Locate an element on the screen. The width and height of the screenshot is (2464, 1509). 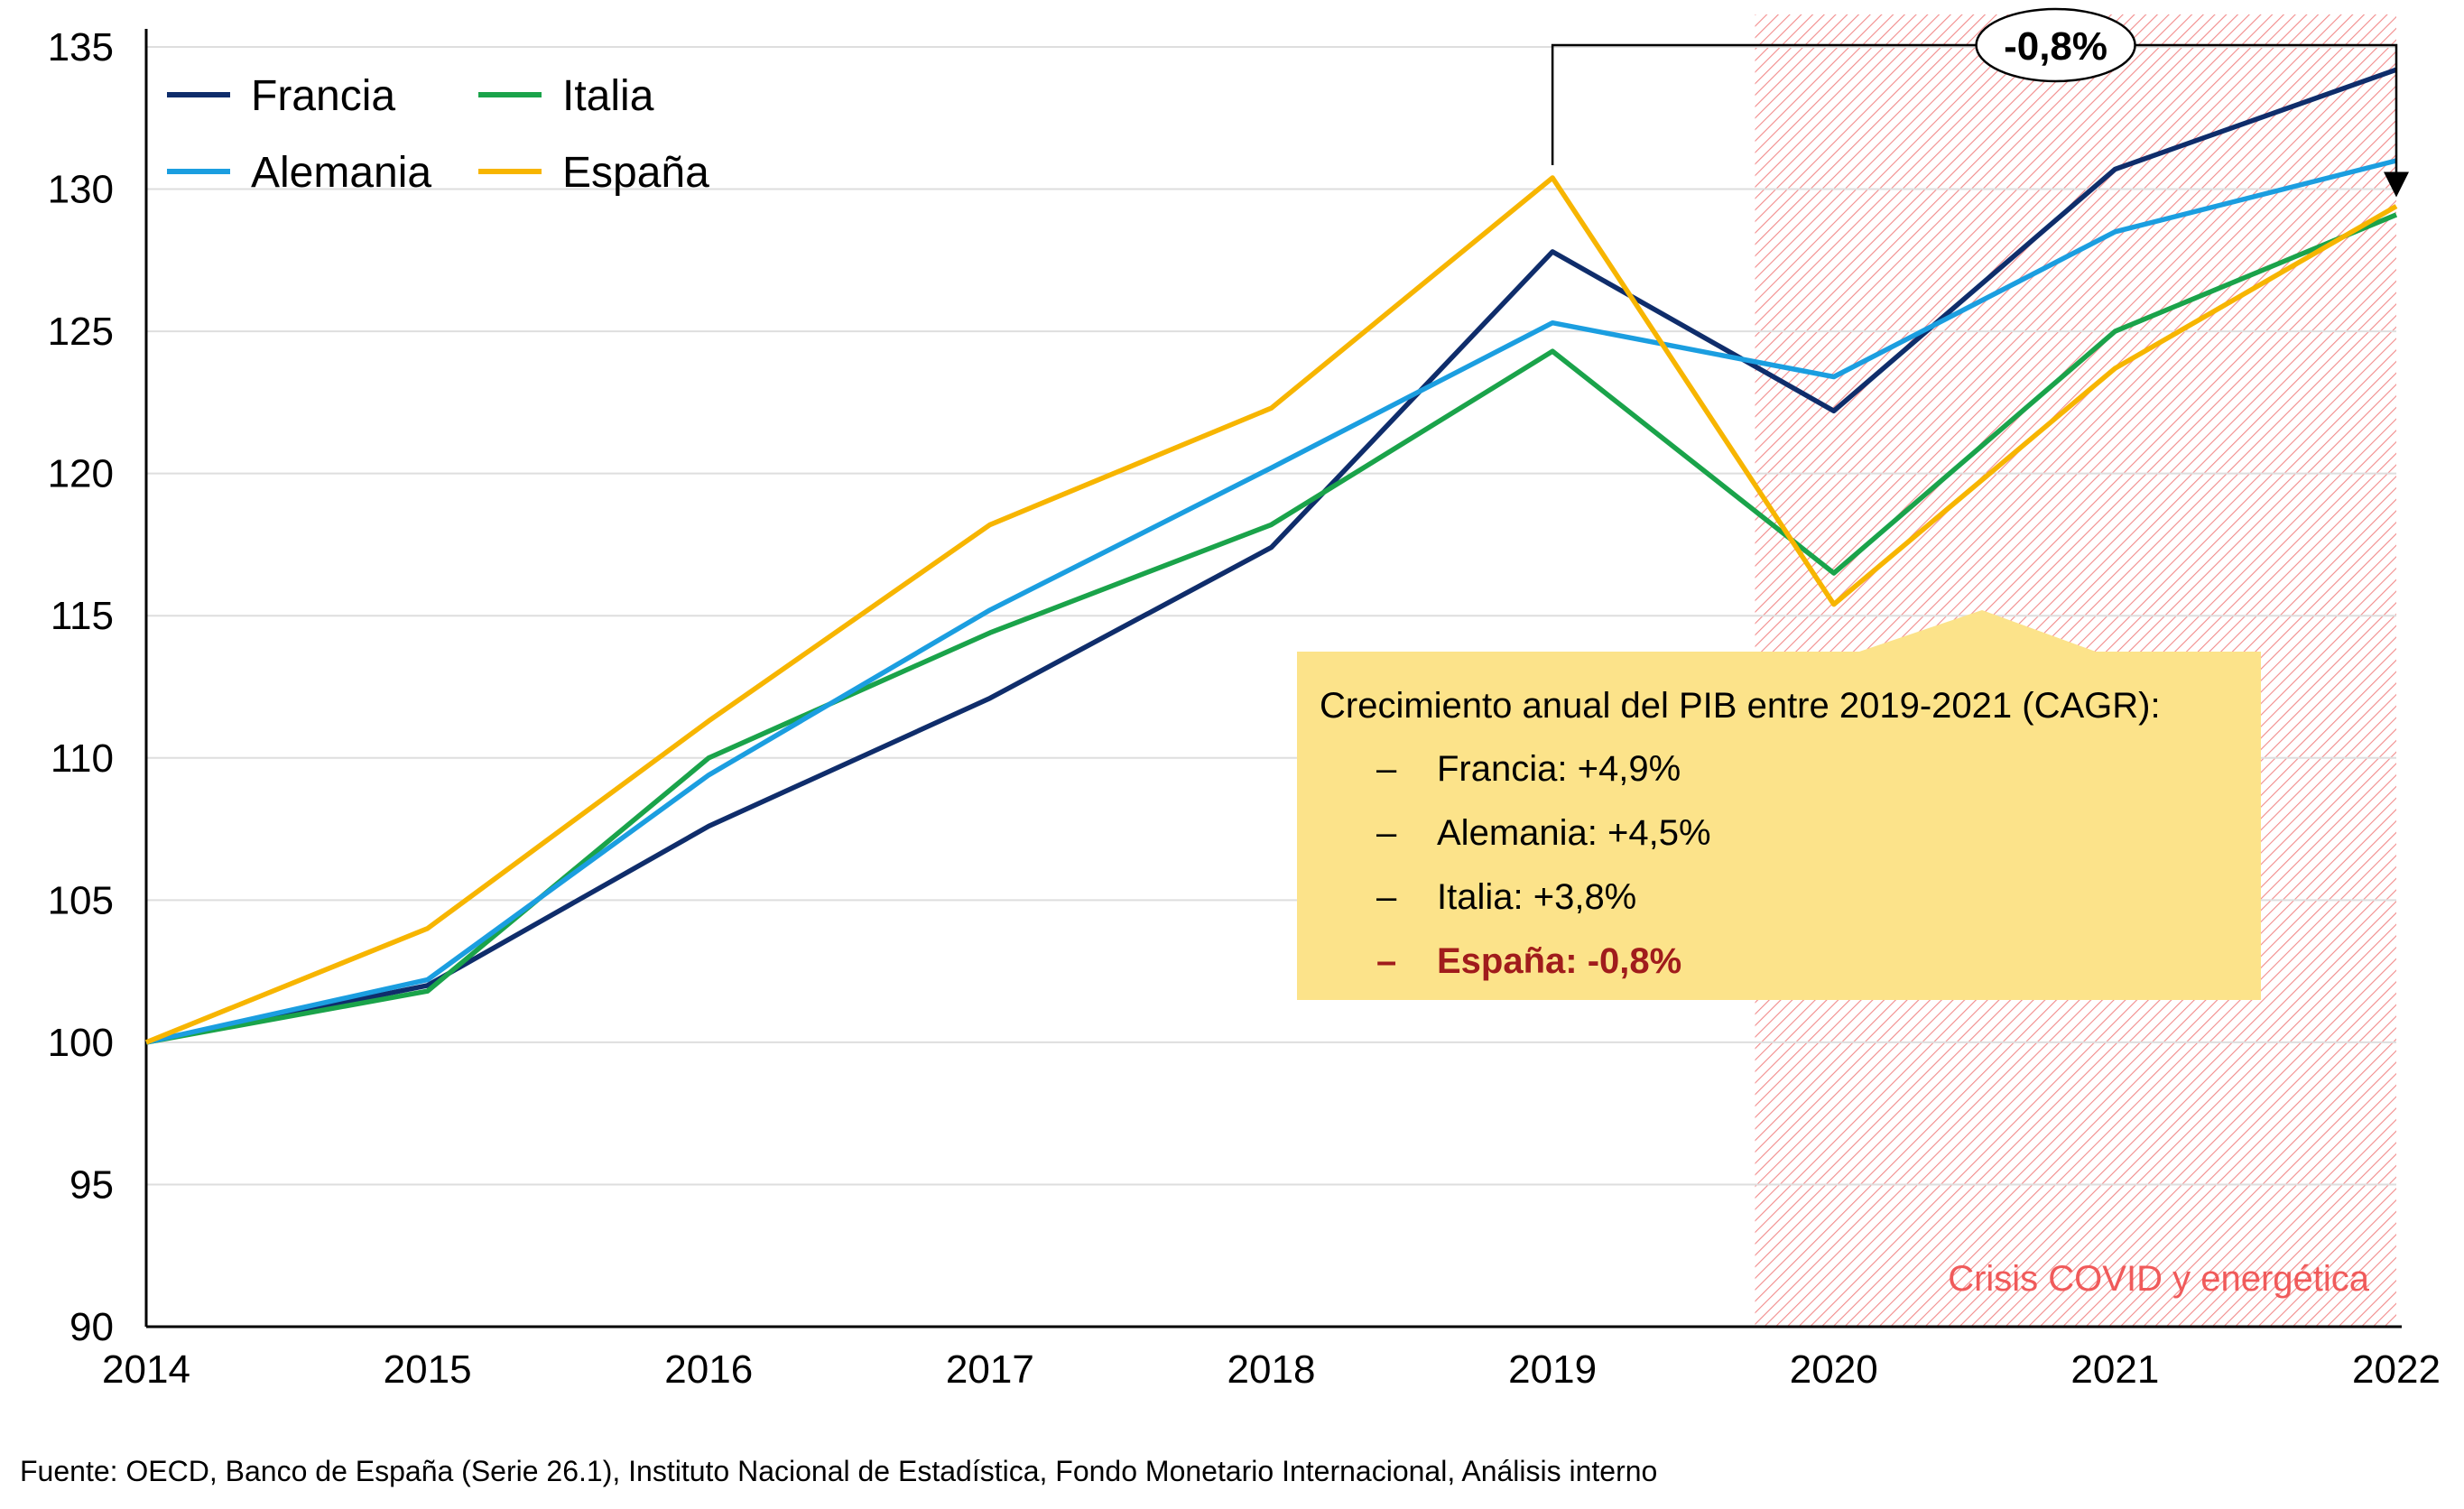
callout-item: Francia: +4,9% is located at coordinates (1559, 769).